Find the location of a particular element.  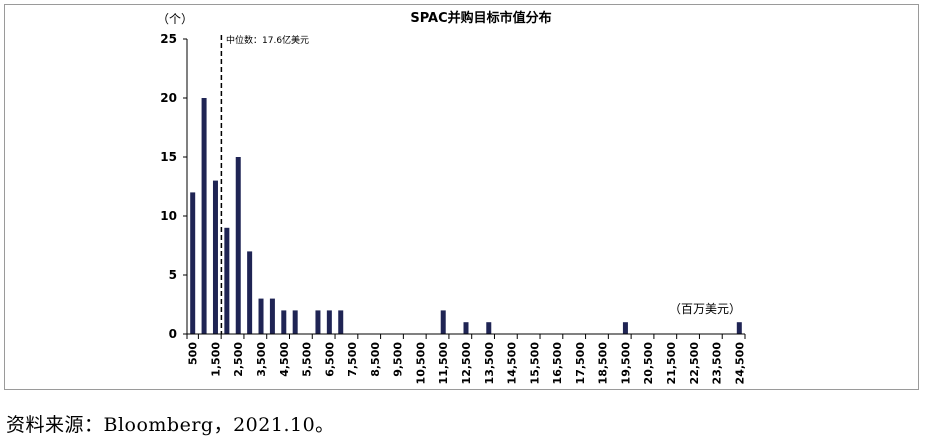

x-tick-label: 10,500 is located at coordinates (420, 363).